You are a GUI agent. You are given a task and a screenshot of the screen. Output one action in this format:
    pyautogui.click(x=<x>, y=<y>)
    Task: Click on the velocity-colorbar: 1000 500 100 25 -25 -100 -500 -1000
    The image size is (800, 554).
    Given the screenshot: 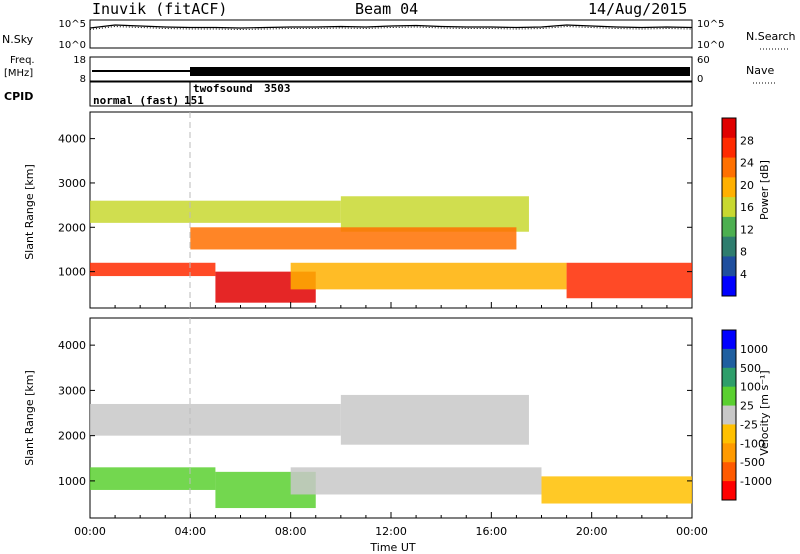 What is the action you would take?
    pyautogui.click(x=746, y=415)
    